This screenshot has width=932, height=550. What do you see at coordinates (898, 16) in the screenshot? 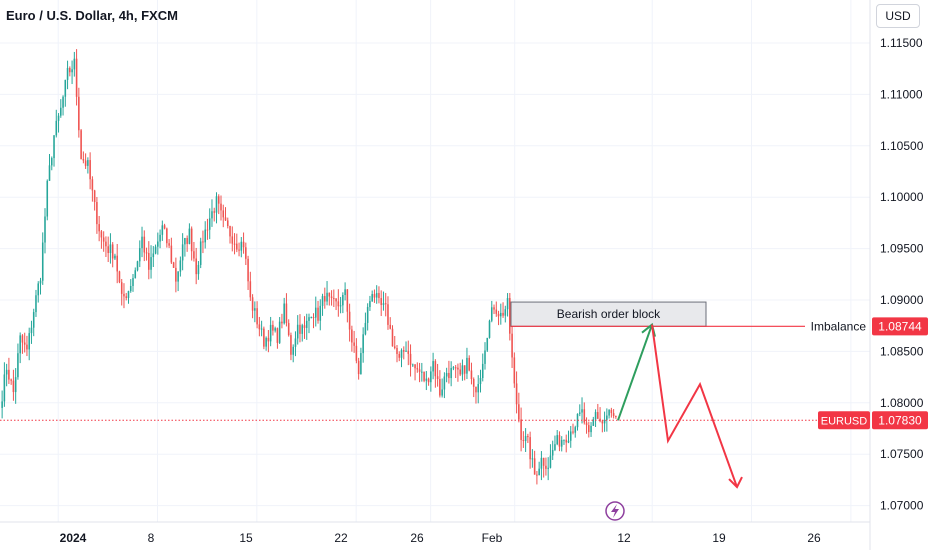
I see `currency-button: USD` at bounding box center [898, 16].